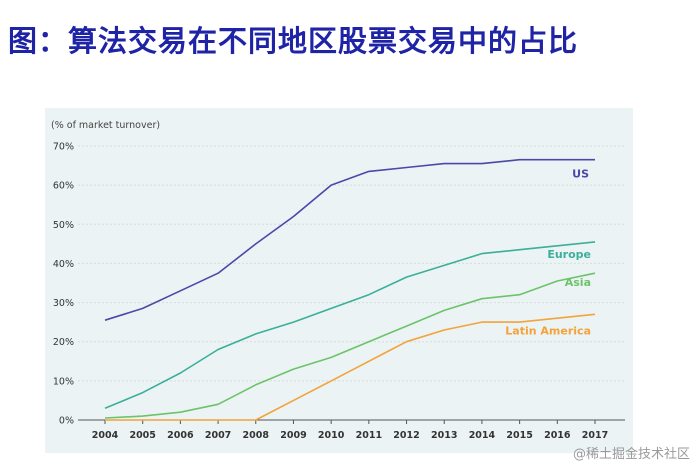 This screenshot has width=700, height=470. What do you see at coordinates (548, 330) in the screenshot?
I see `series-label-latin-america: Latin America` at bounding box center [548, 330].